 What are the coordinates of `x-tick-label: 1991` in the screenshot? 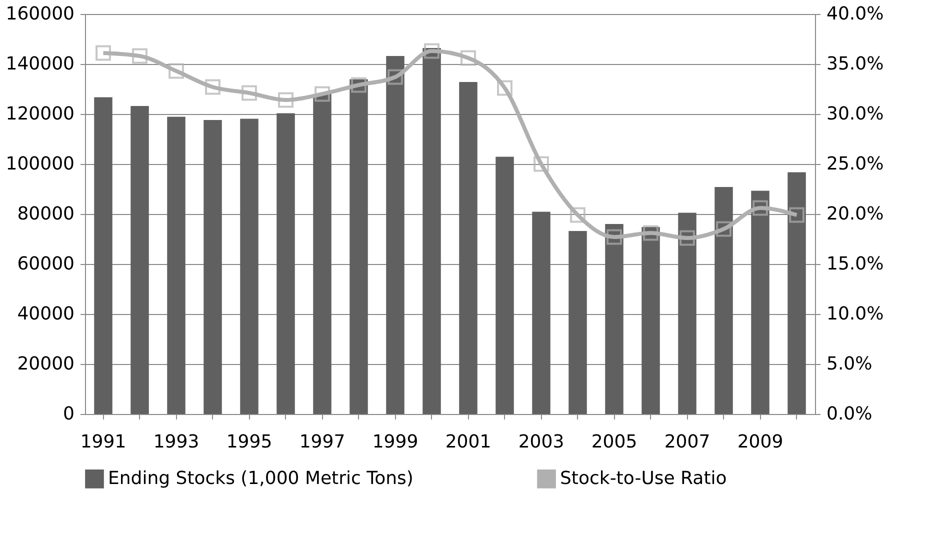 It's located at (103, 442).